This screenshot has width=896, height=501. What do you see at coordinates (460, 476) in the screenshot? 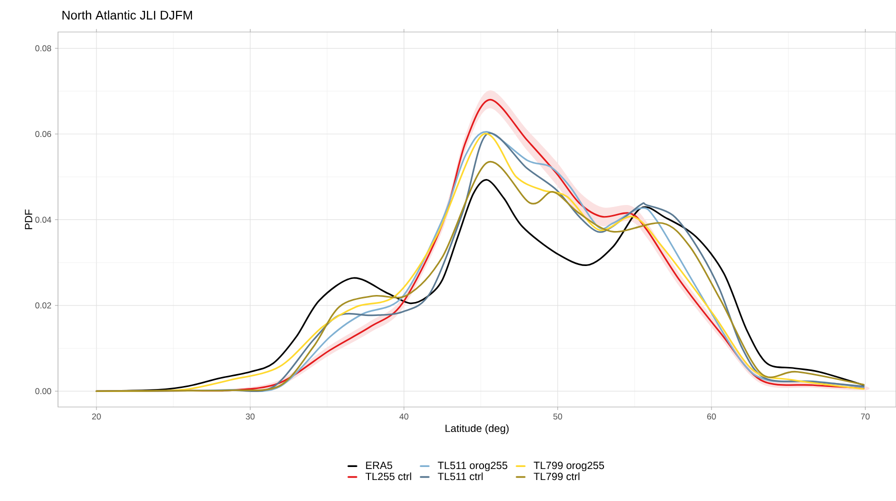
I see `legend-label: TL511 ctrl` at bounding box center [460, 476].